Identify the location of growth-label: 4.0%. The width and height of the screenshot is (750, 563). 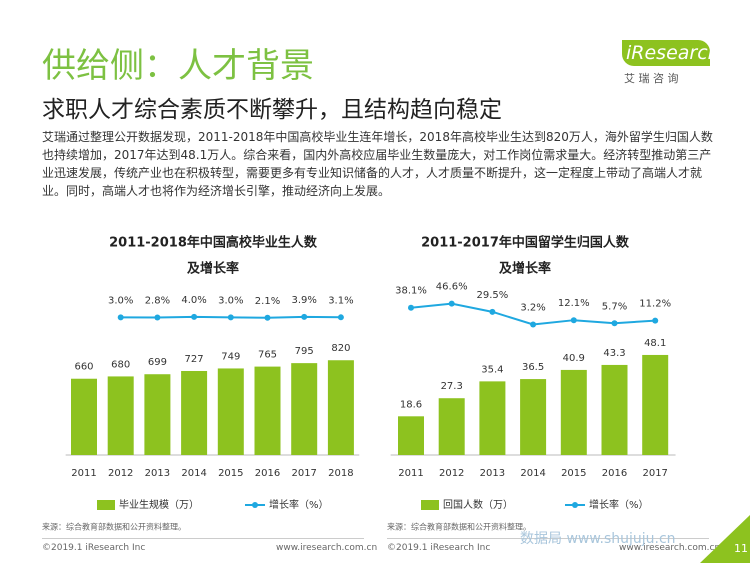
(193, 300).